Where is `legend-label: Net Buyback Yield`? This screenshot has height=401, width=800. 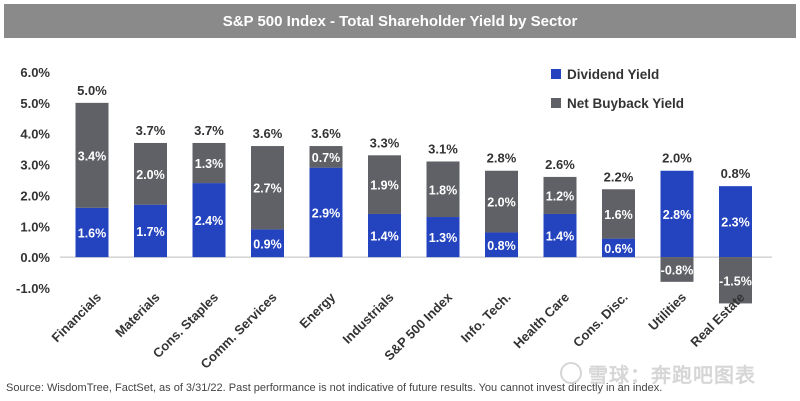
legend-label: Net Buyback Yield is located at coordinates (625, 103).